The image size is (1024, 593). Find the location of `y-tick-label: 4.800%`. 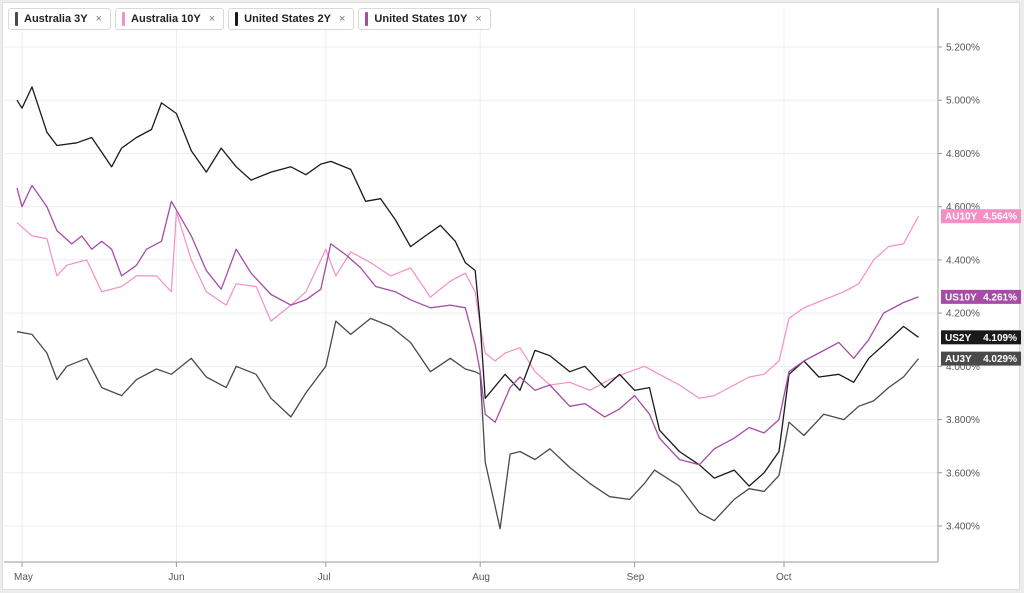

y-tick-label: 4.800% is located at coordinates (963, 154).